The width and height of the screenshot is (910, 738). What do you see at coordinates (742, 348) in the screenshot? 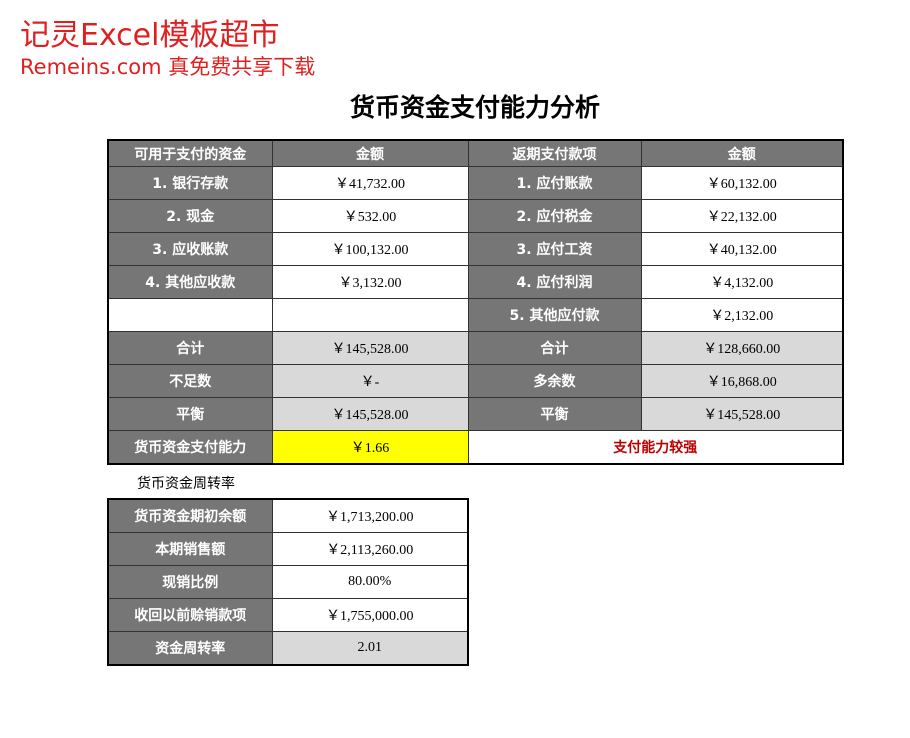
I see `cell: ￥128,660.00` at bounding box center [742, 348].